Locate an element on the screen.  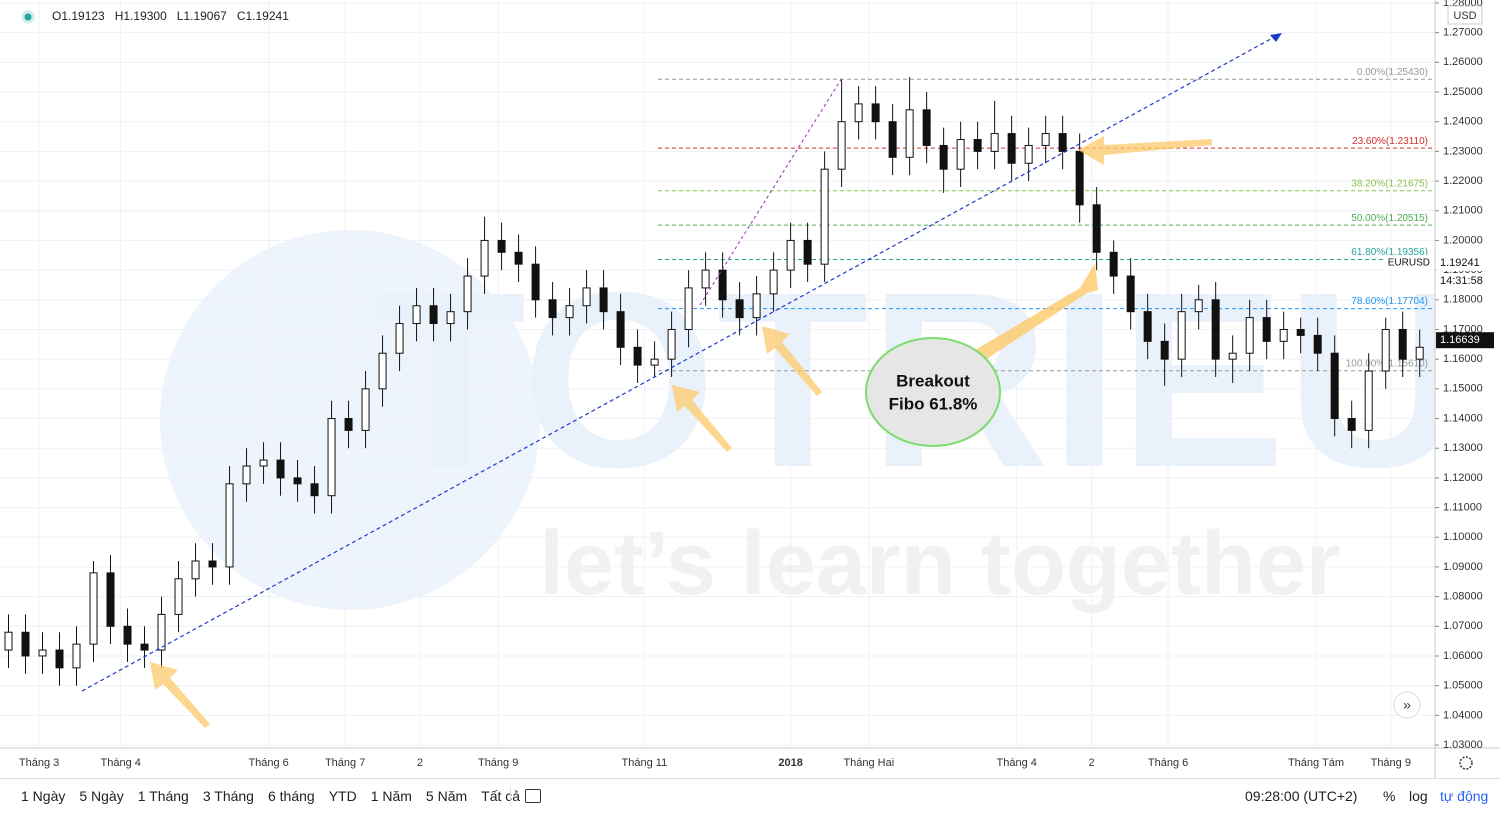
y-tick-label: 1.28000 is located at coordinates (1463, 4).